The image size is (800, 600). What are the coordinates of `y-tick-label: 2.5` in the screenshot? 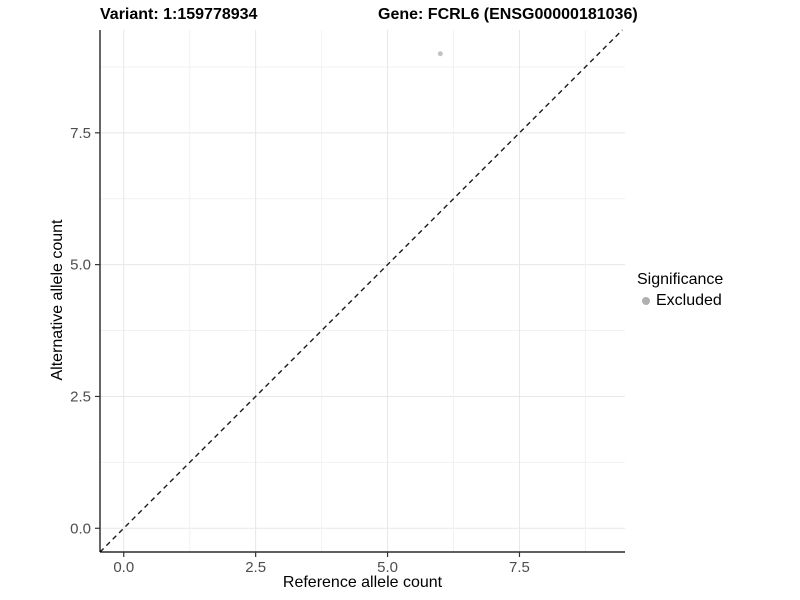 It's located at (80, 396).